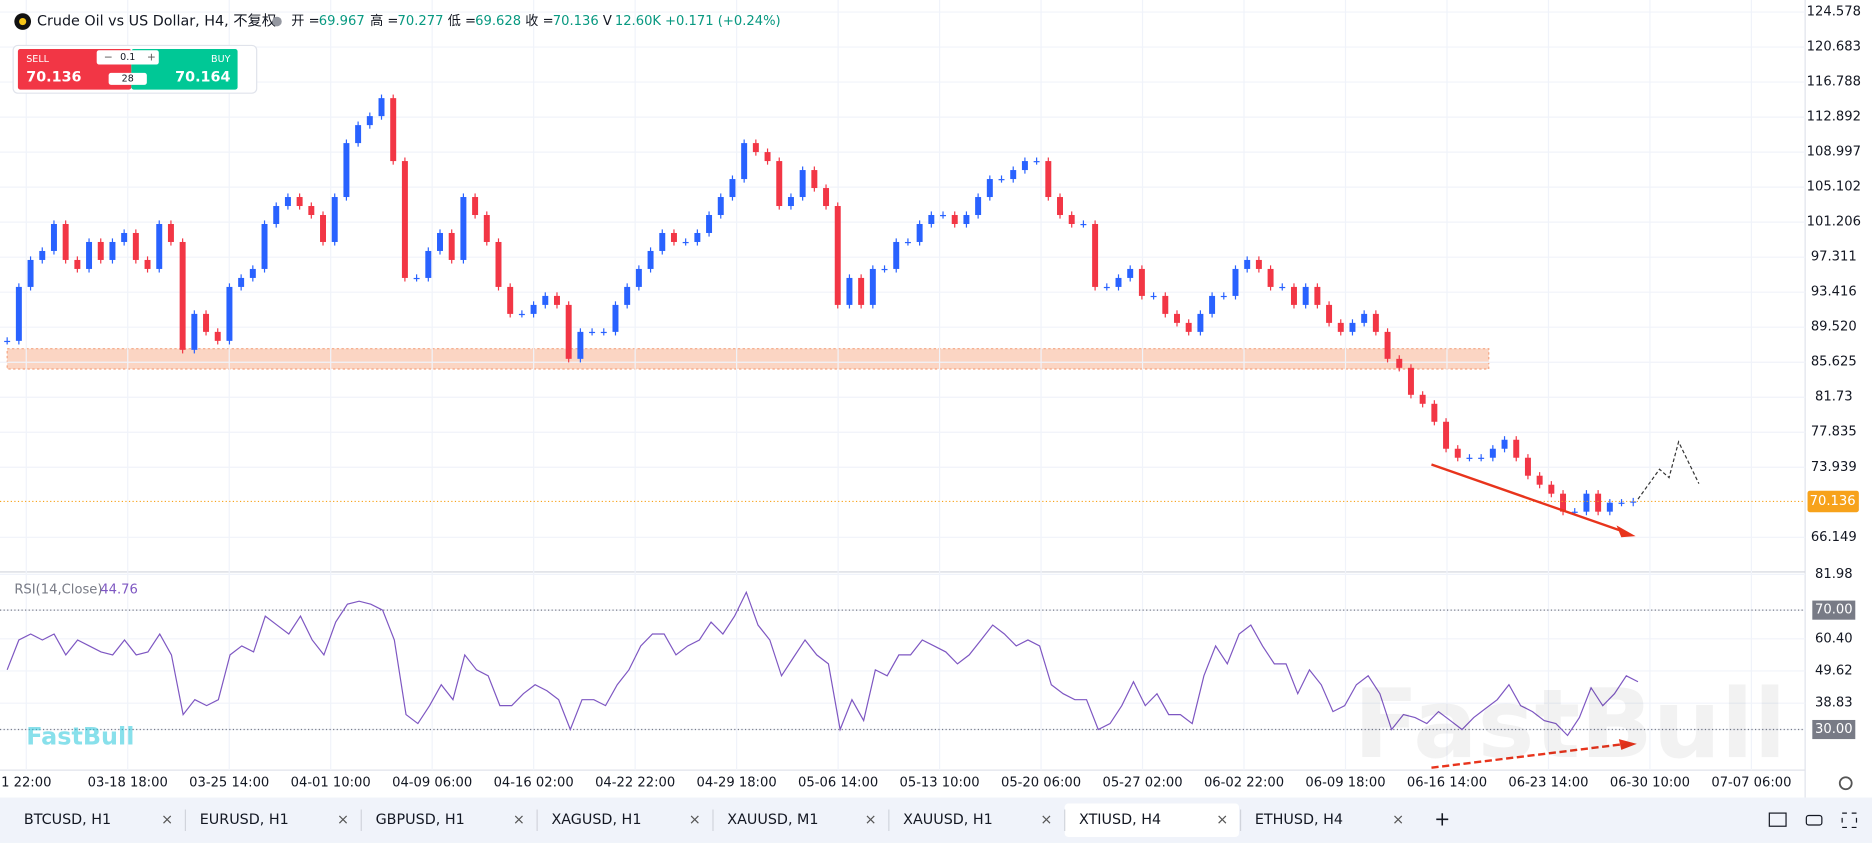 Image resolution: width=1872 pixels, height=843 pixels. I want to click on y-tick-label: 81.98, so click(1834, 574).